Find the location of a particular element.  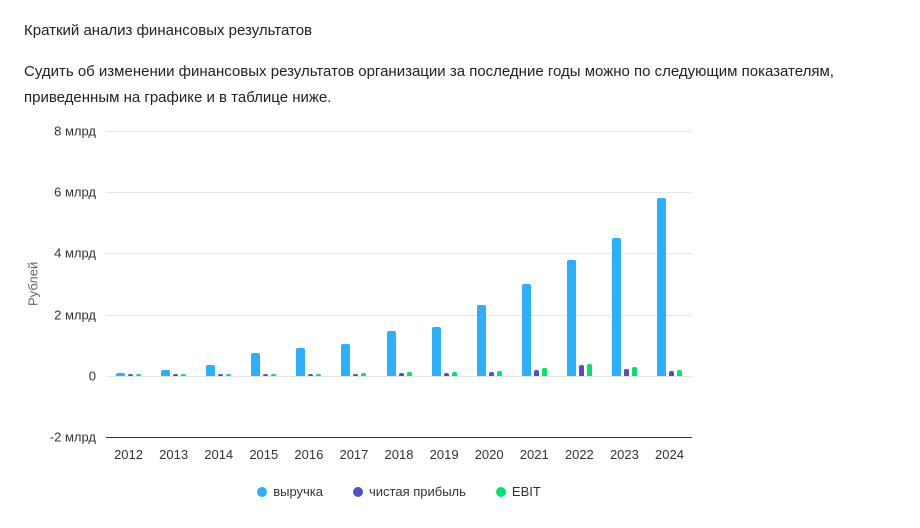

legend: выручка чистая прибыль EBIT is located at coordinates (399, 491).